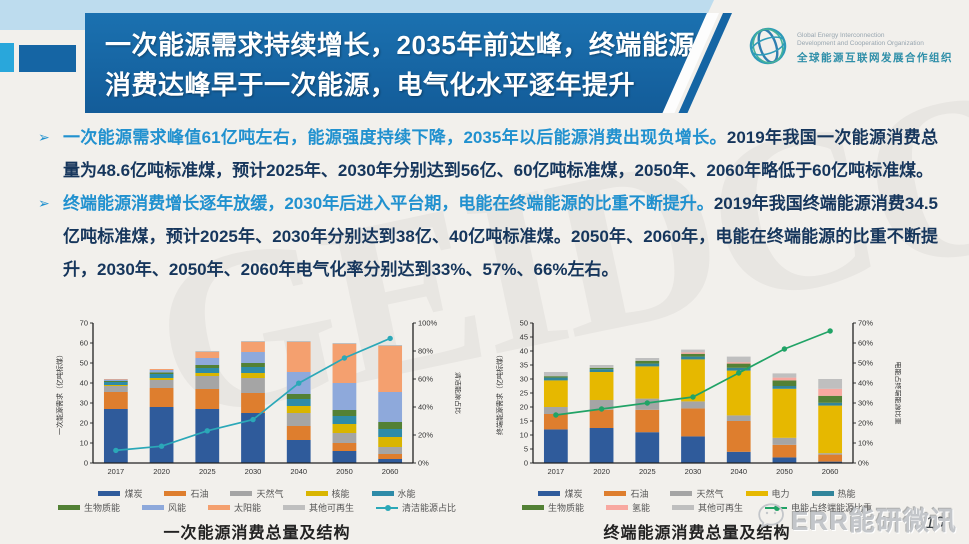  I want to click on legend-label: 电力, so click(780, 494).